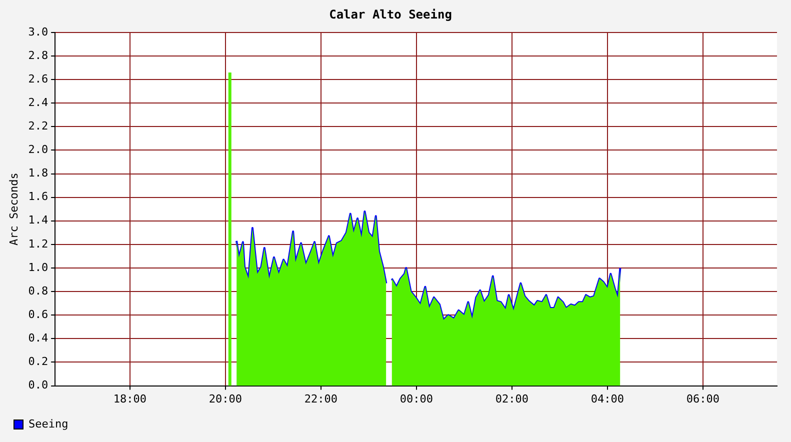 Image resolution: width=791 pixels, height=442 pixels. Describe the element at coordinates (38, 149) in the screenshot. I see `y-tick-label: 2.0` at that location.